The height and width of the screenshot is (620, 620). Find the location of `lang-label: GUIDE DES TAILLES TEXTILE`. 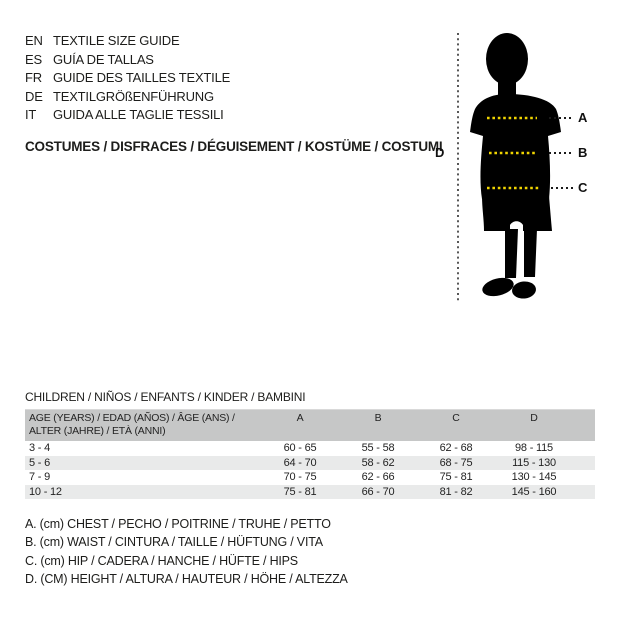

lang-label: GUIDE DES TAILLES TEXTILE is located at coordinates (142, 78).